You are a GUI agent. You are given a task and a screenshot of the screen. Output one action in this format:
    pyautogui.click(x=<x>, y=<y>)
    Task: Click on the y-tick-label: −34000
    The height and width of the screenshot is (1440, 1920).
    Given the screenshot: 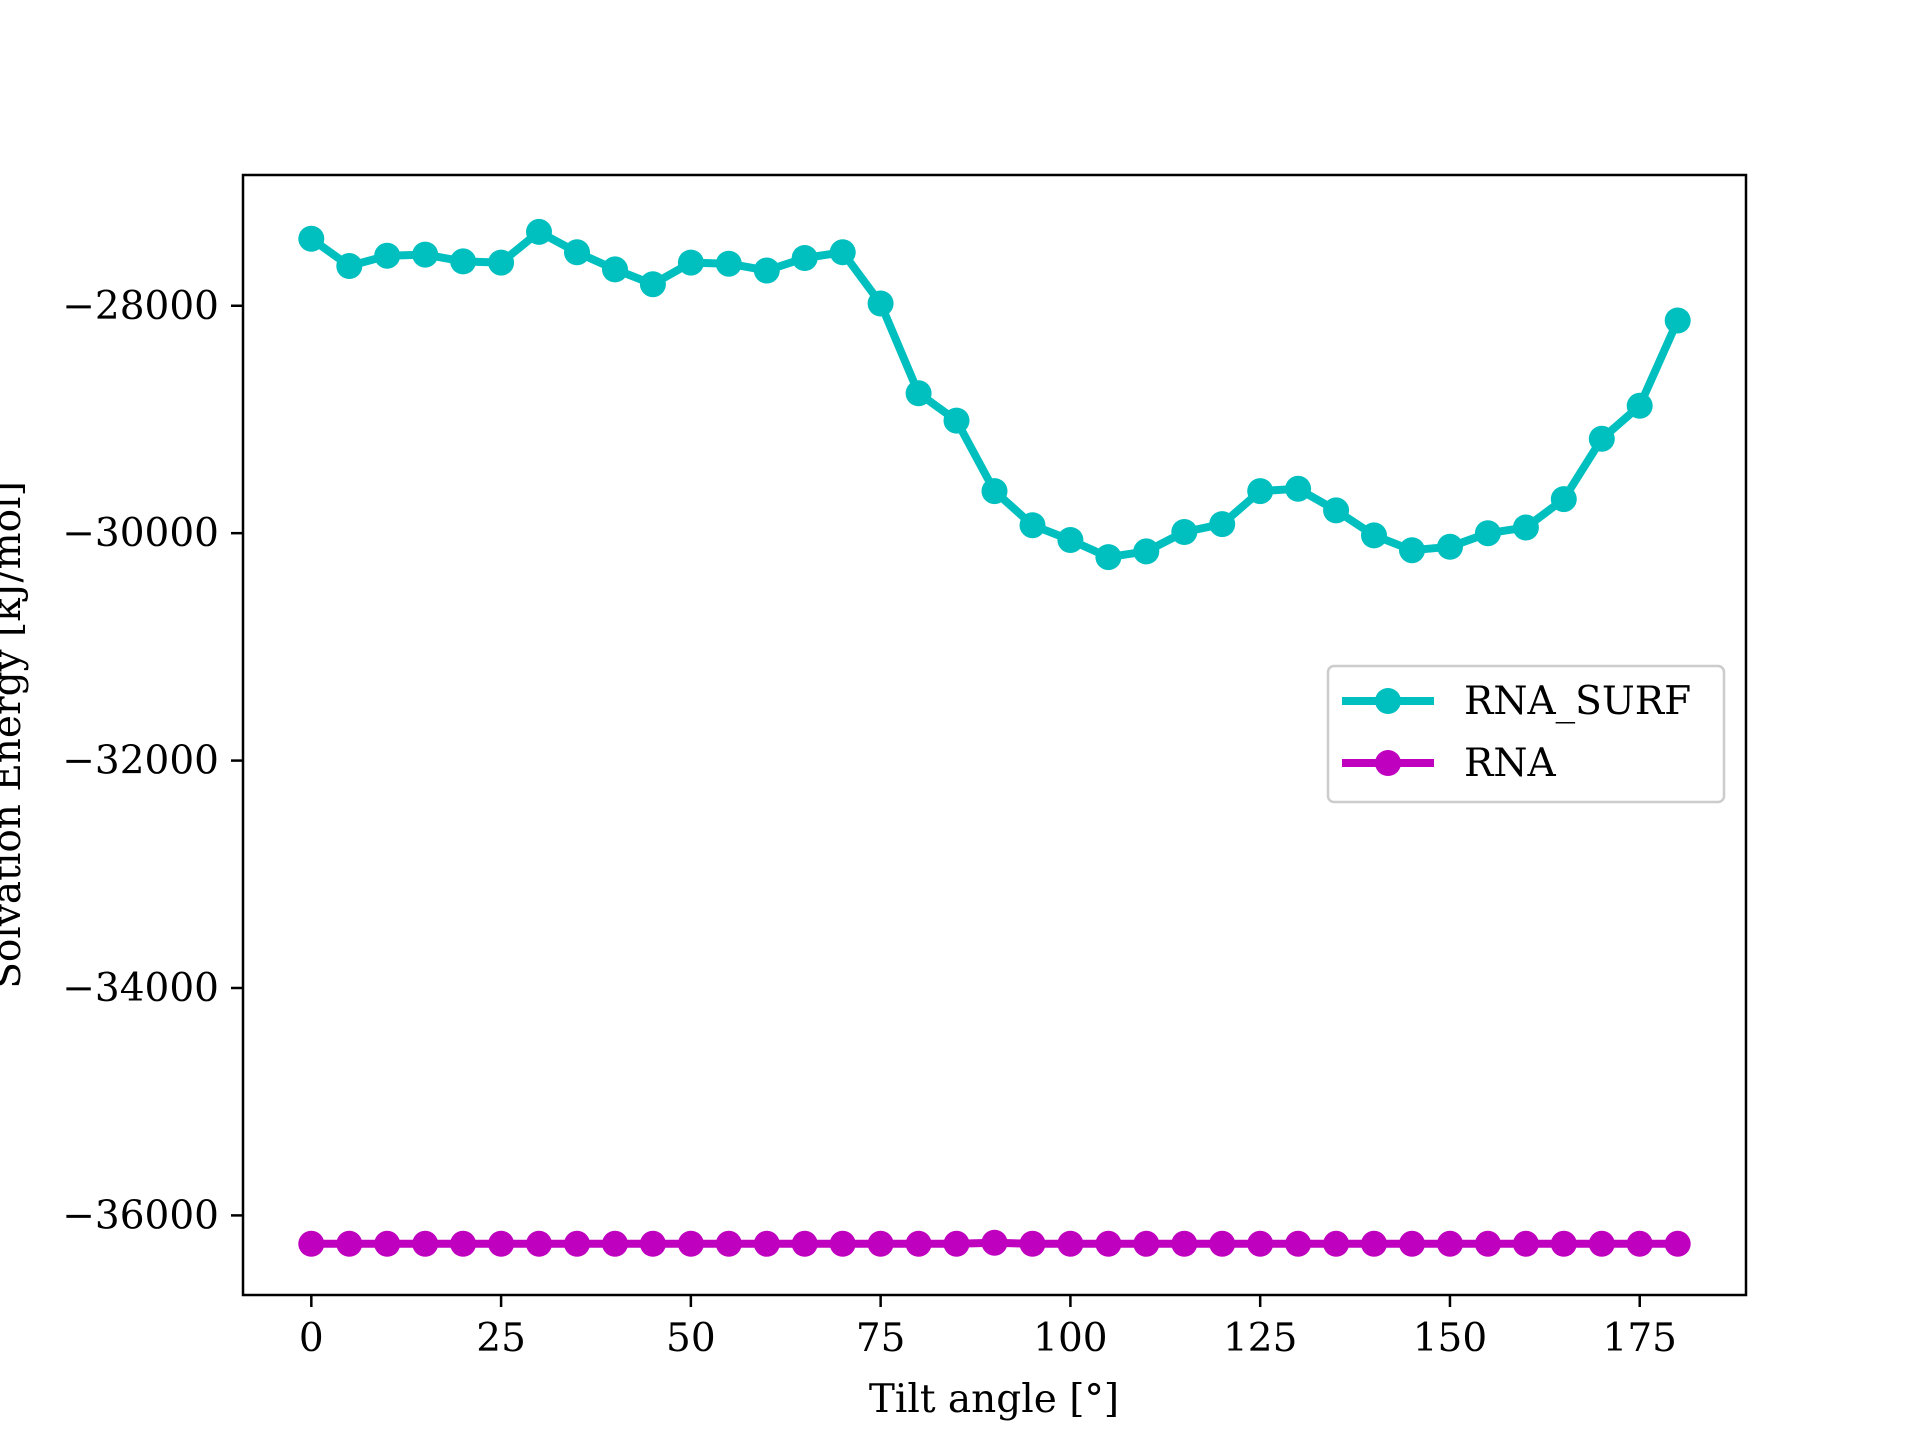 What is the action you would take?
    pyautogui.click(x=140, y=988)
    